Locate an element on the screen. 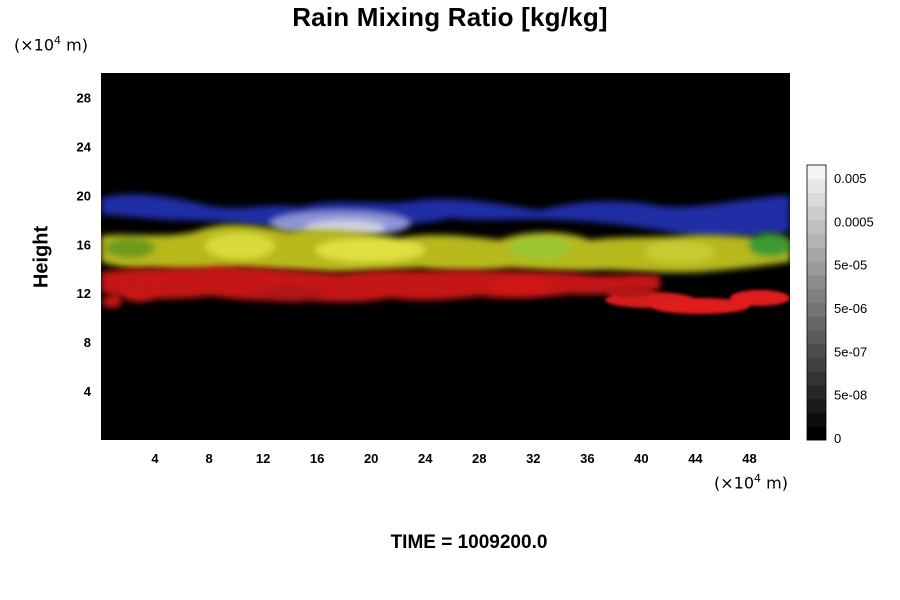  lower-layer-red-speckle is located at coordinates (697, 300).